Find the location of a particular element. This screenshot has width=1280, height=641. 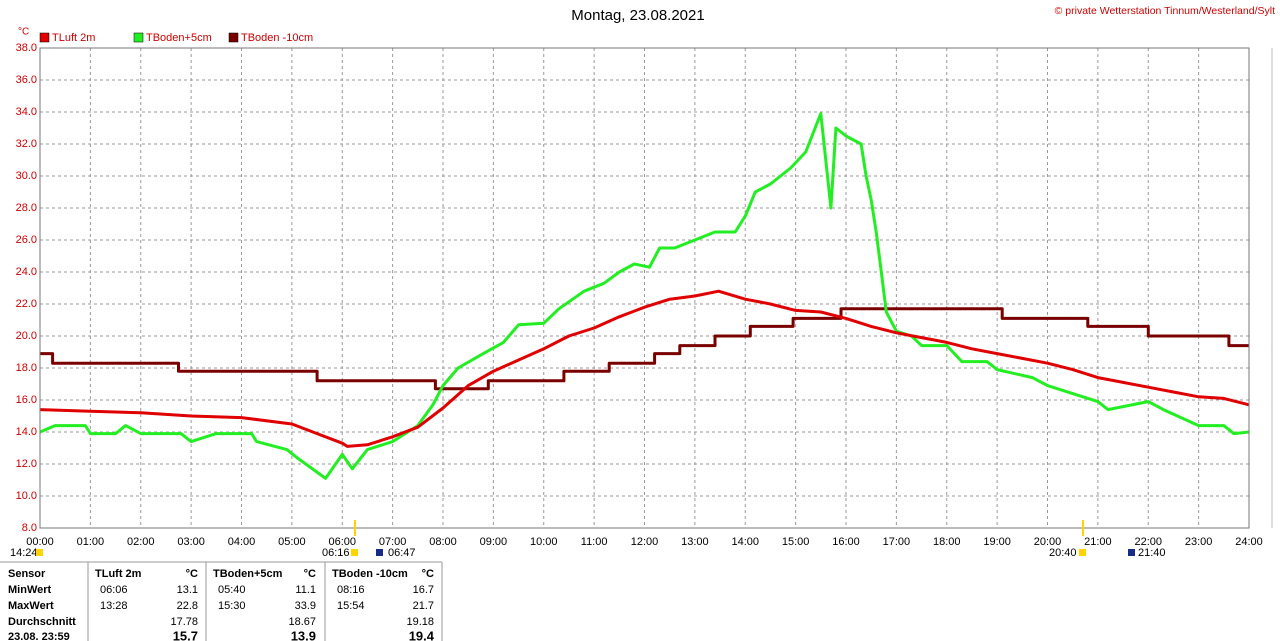

cell-time: 08:16 is located at coordinates (351, 590).